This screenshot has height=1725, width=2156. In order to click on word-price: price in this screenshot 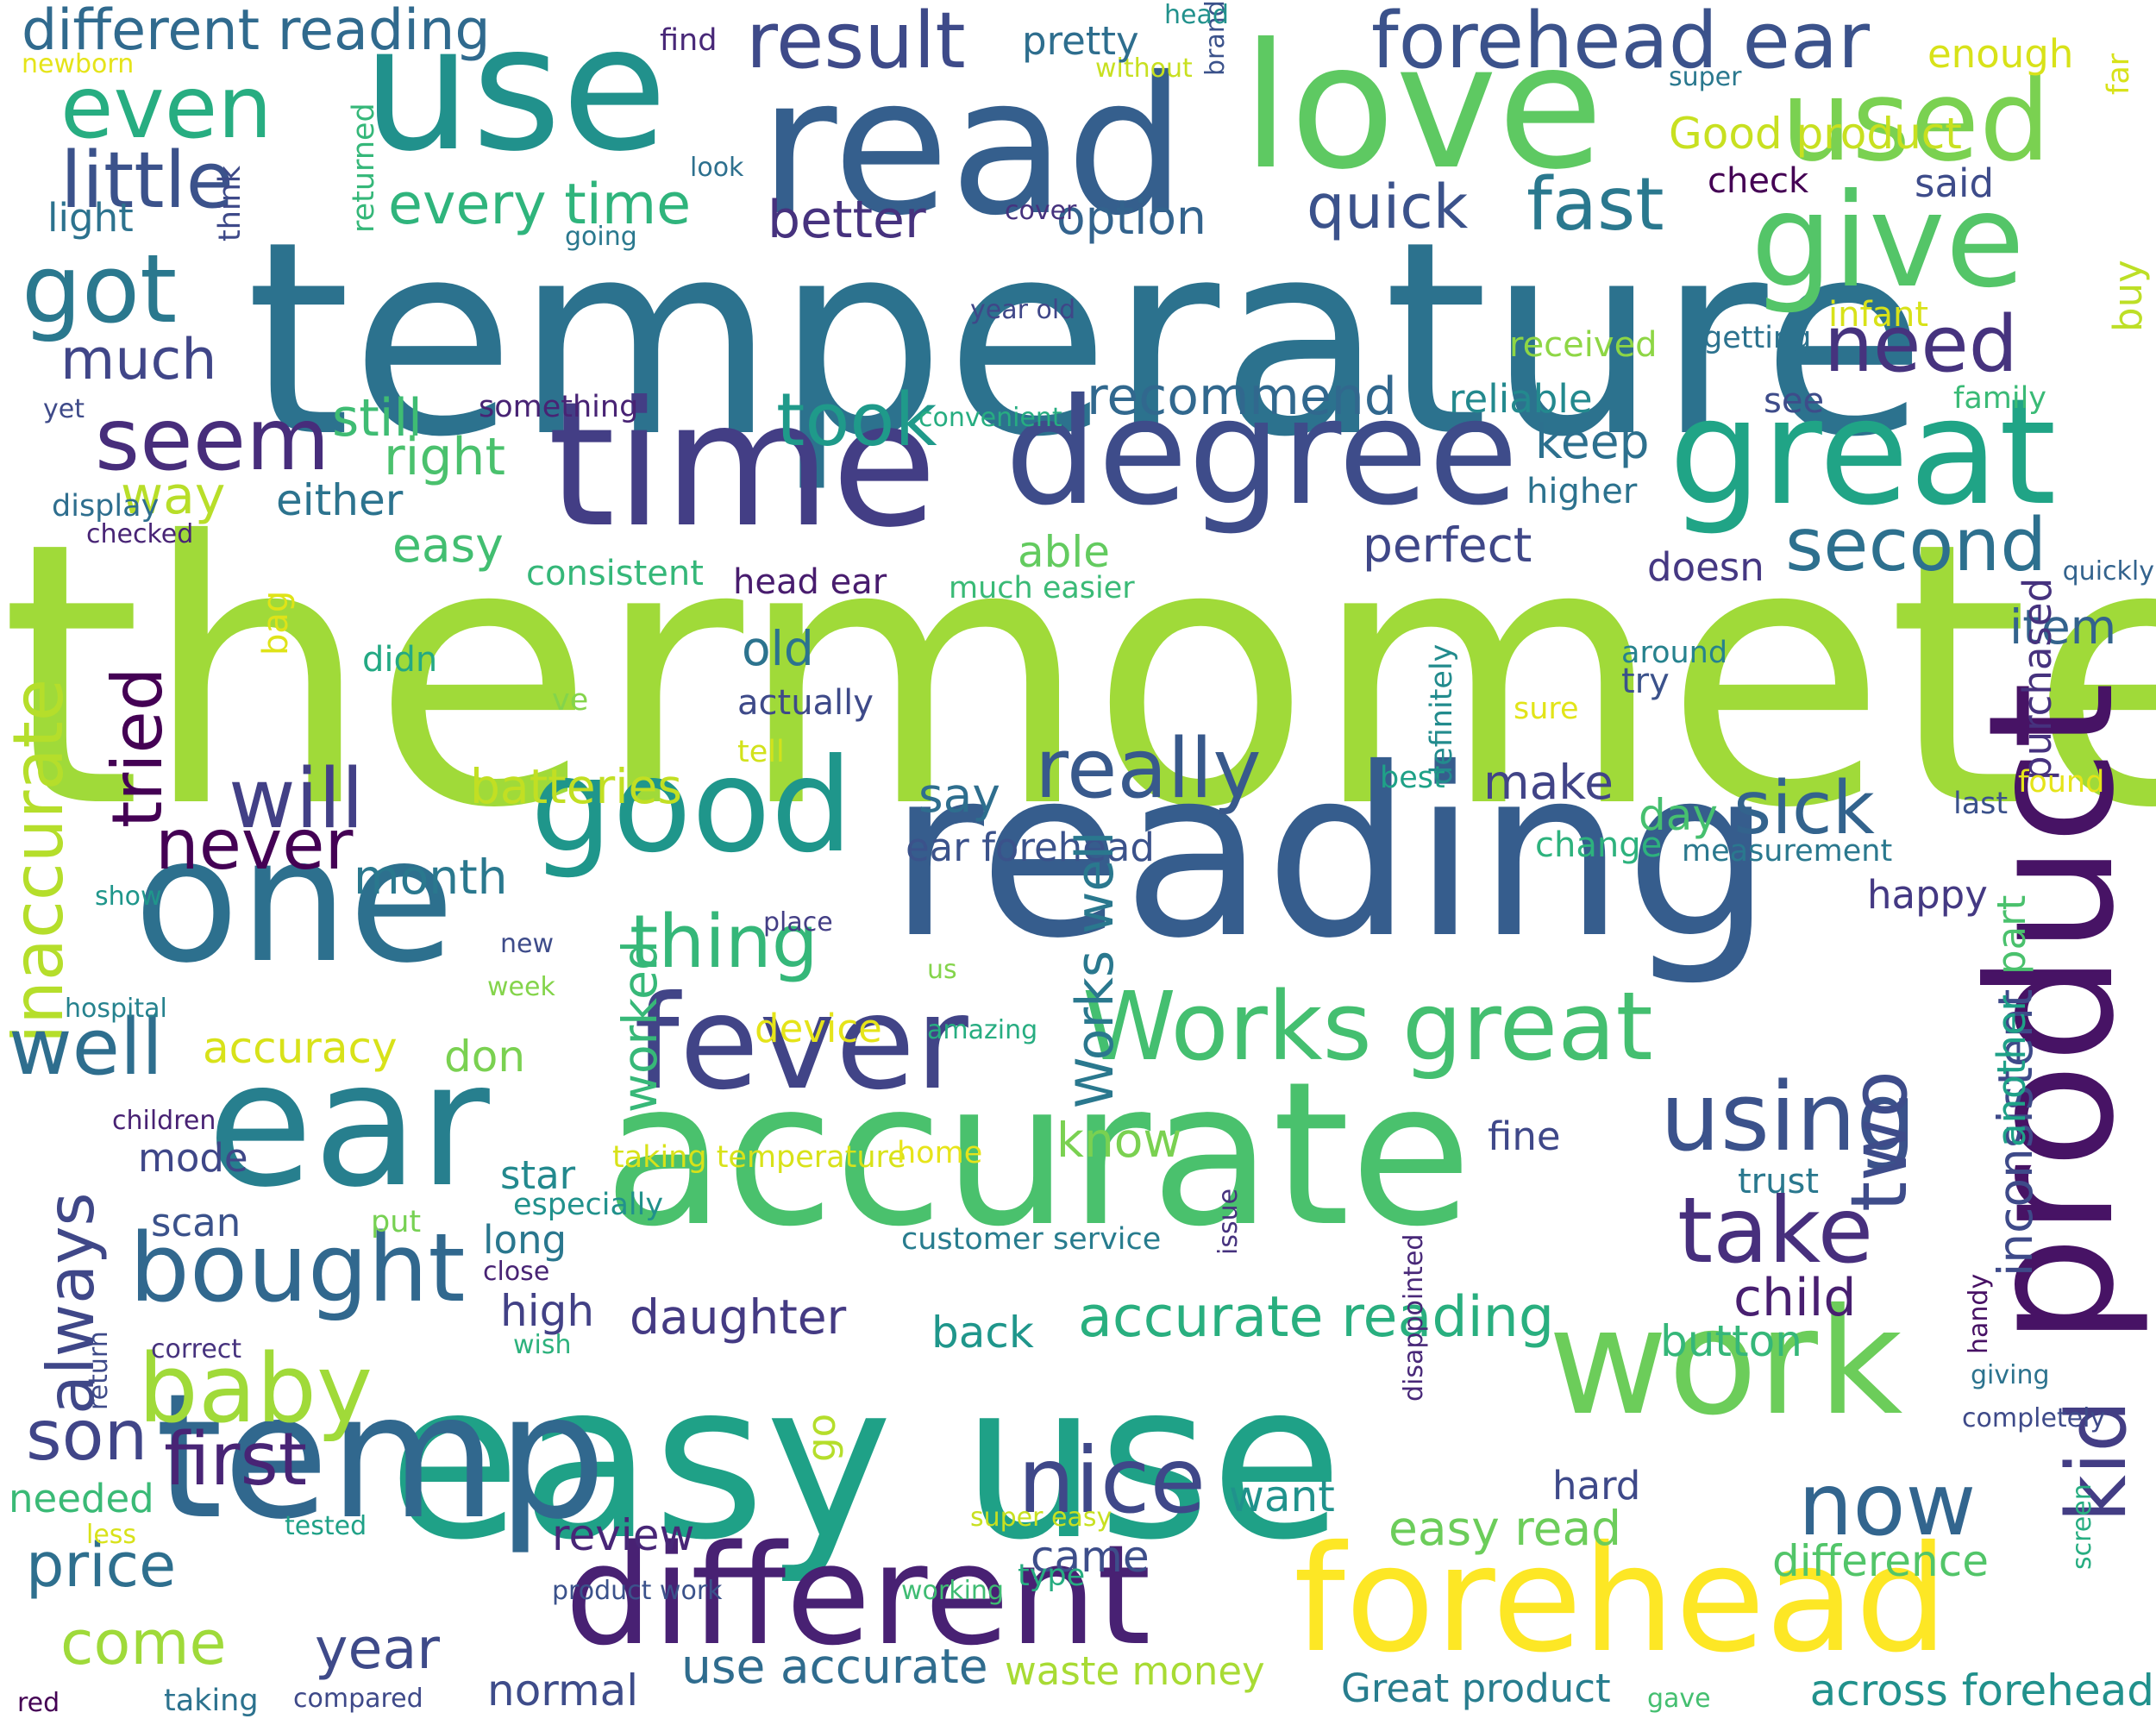, I will do `click(101, 1566)`.